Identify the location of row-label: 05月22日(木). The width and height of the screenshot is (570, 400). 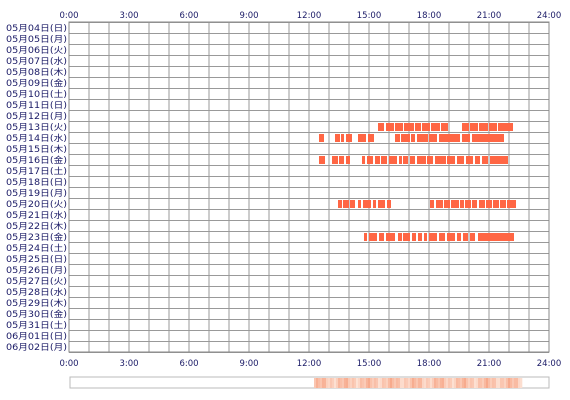
(36, 226).